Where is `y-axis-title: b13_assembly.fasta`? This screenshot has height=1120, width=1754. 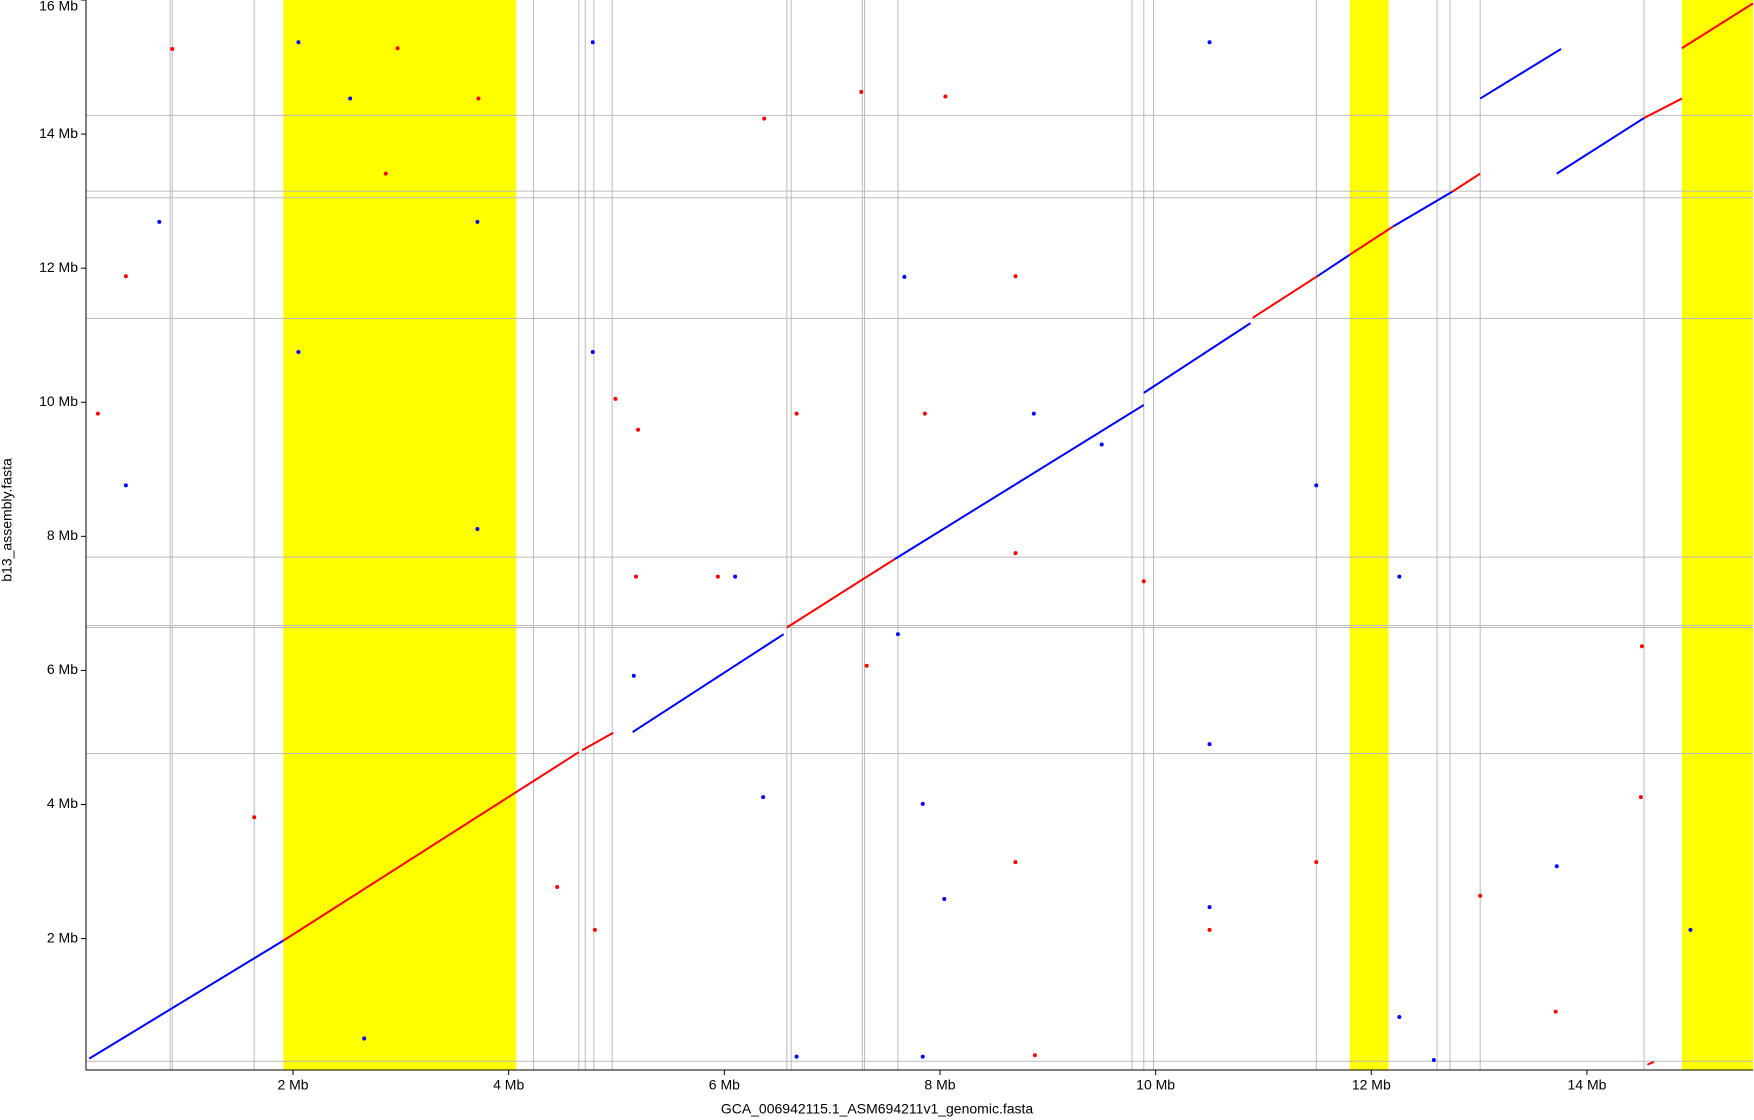
y-axis-title: b13_assembly.fasta is located at coordinates (7, 520).